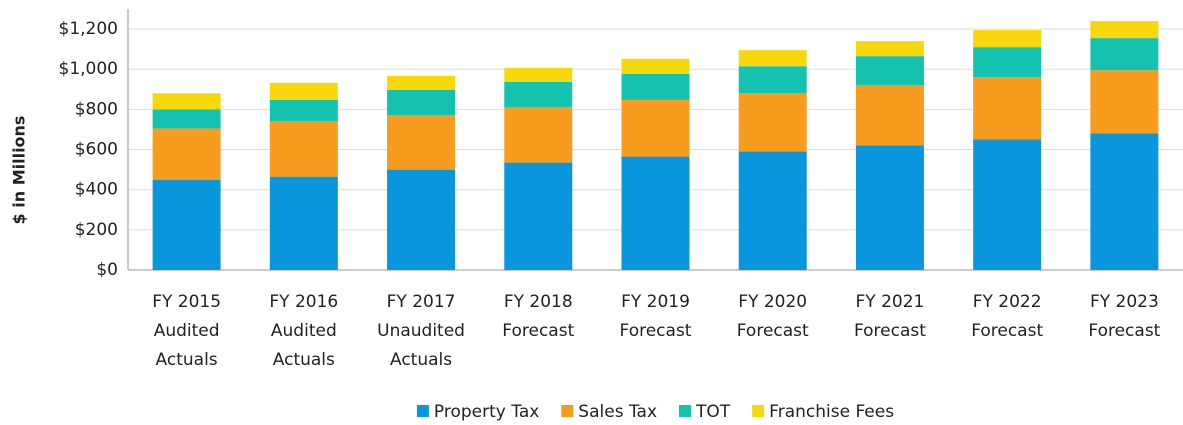  Describe the element at coordinates (831, 412) in the screenshot. I see `legend-label: Franchise Fees` at that location.